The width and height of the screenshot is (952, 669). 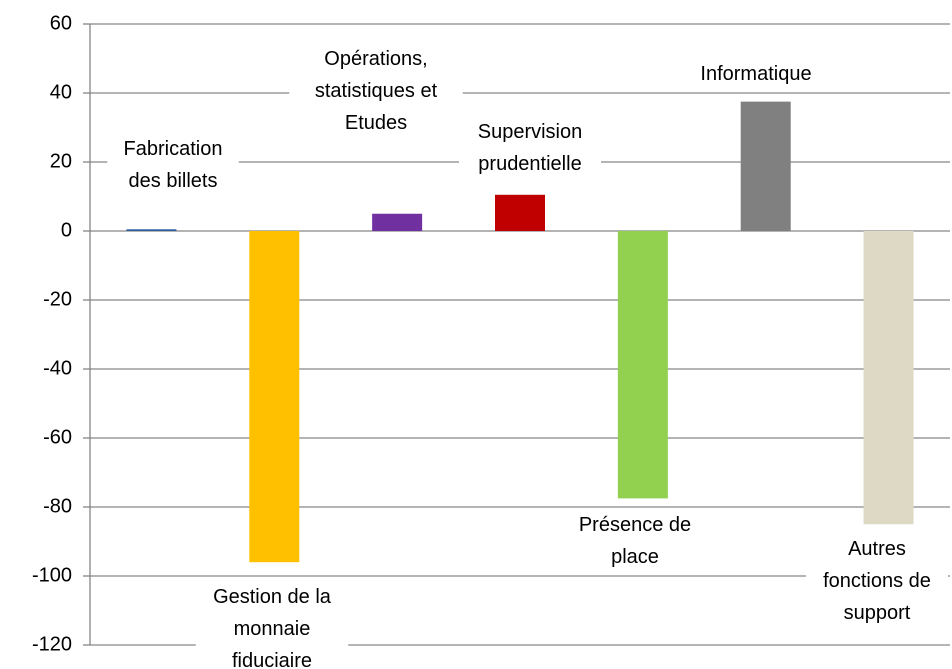 What do you see at coordinates (61, 92) in the screenshot?
I see `y-tick-label: 40` at bounding box center [61, 92].